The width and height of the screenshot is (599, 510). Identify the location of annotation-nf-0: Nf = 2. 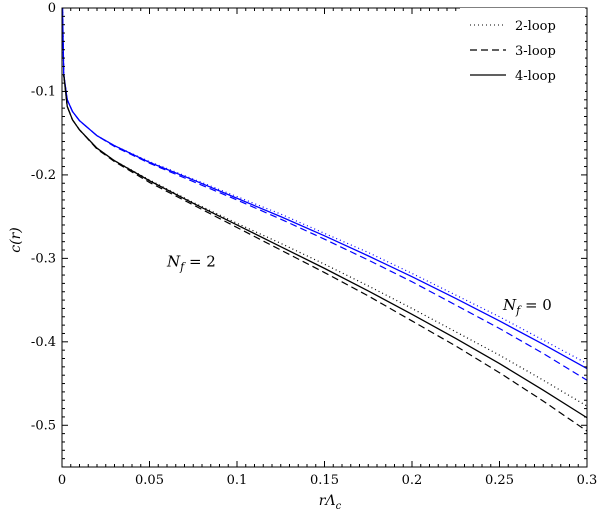
(191, 263).